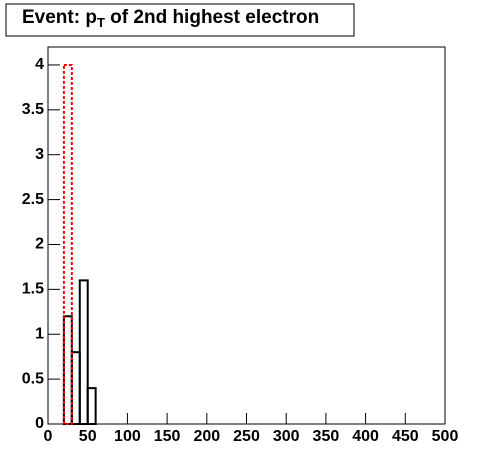  Describe the element at coordinates (405, 436) in the screenshot. I see `x-tick-label: 450` at that location.